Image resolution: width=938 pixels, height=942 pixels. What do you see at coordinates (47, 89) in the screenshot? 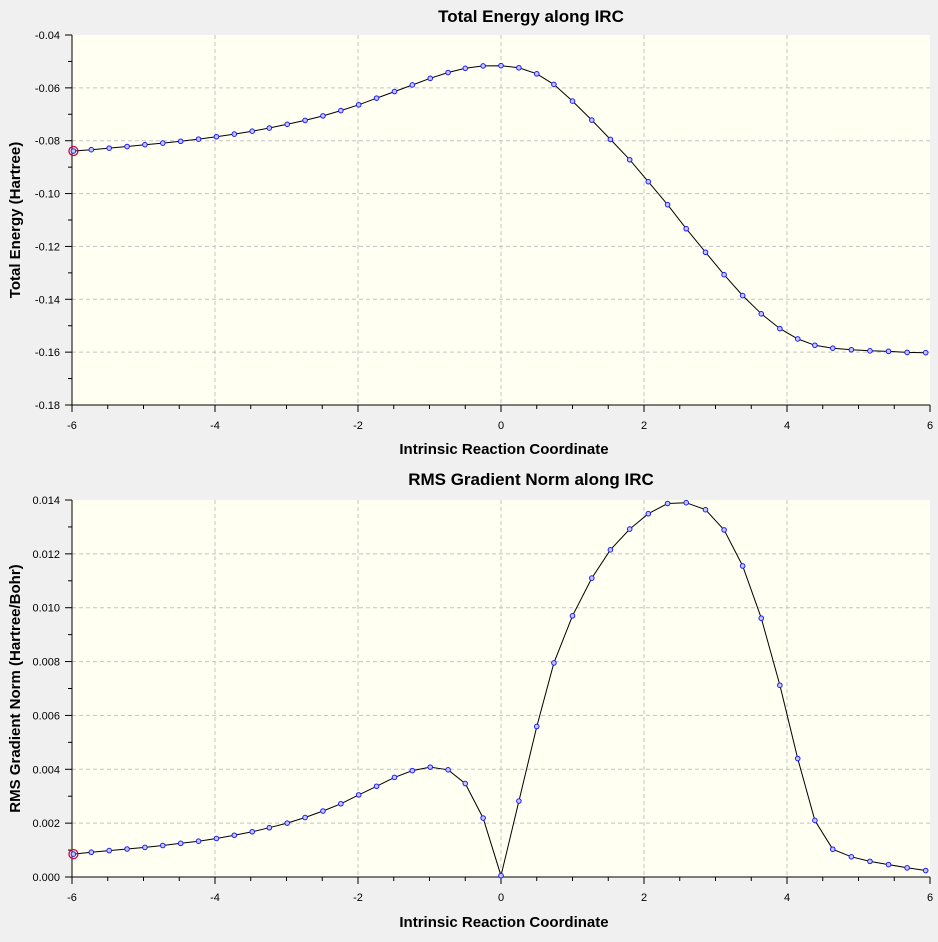
I see `energy-y-tick-label: -0.06` at bounding box center [47, 89].